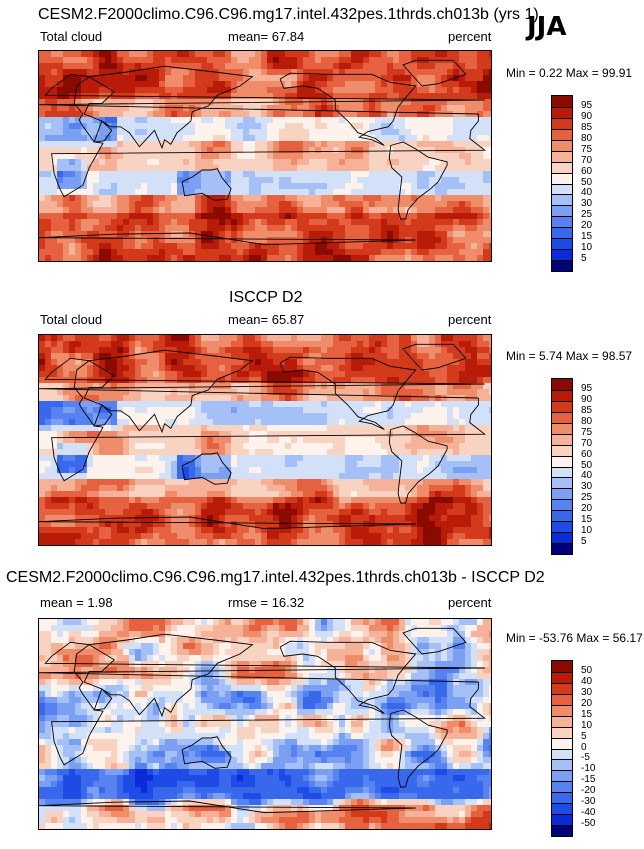 The image size is (644, 849). Describe the element at coordinates (587, 226) in the screenshot. I see `colorbar-tick-label: 20` at that location.